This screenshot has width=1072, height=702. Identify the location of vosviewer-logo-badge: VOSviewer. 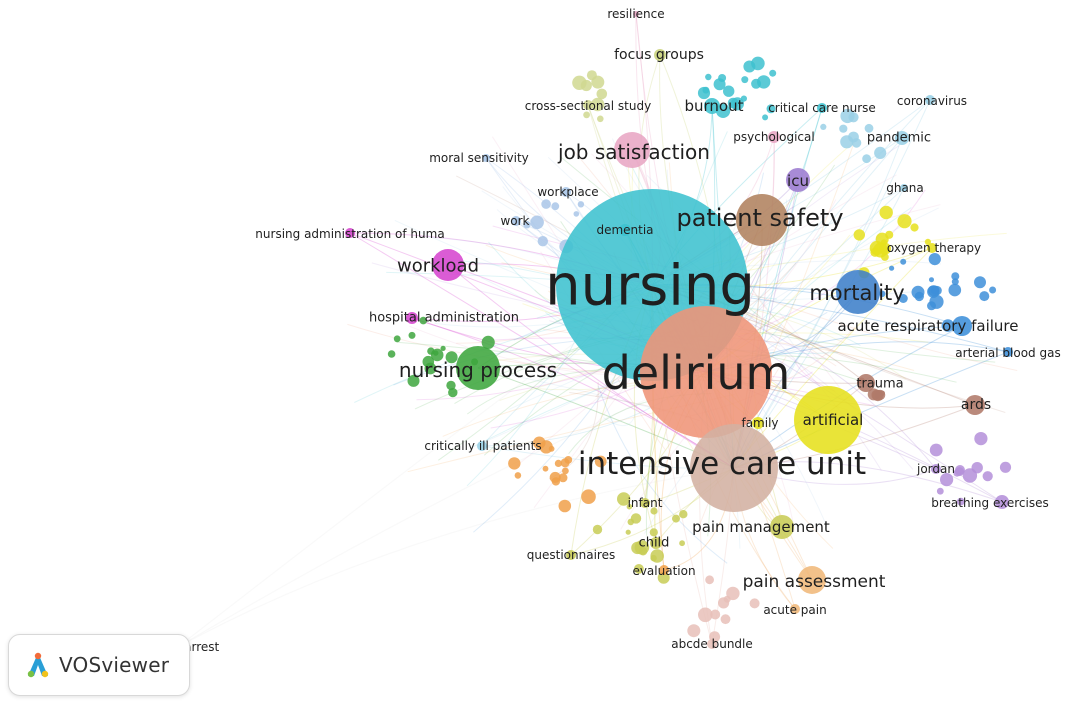
(99, 665).